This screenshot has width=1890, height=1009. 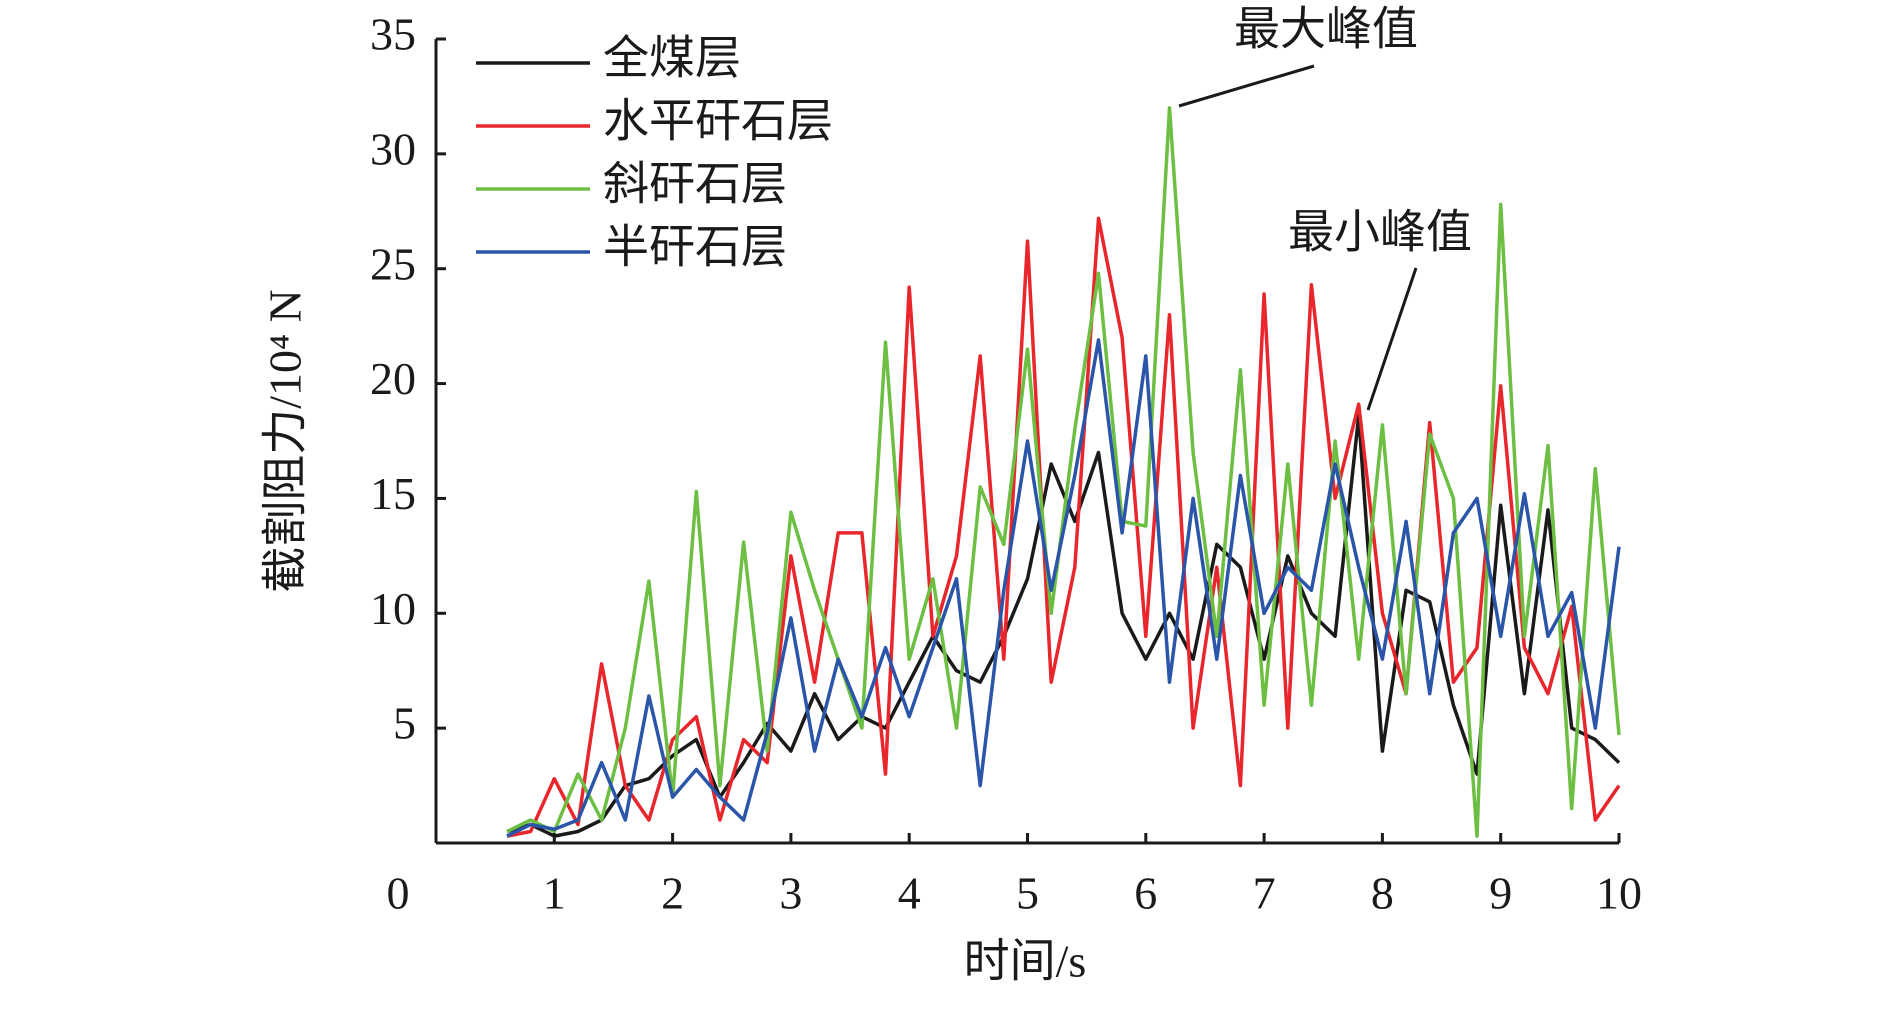 What do you see at coordinates (1380, 232) in the screenshot?
I see `annotation: 最小峰值` at bounding box center [1380, 232].